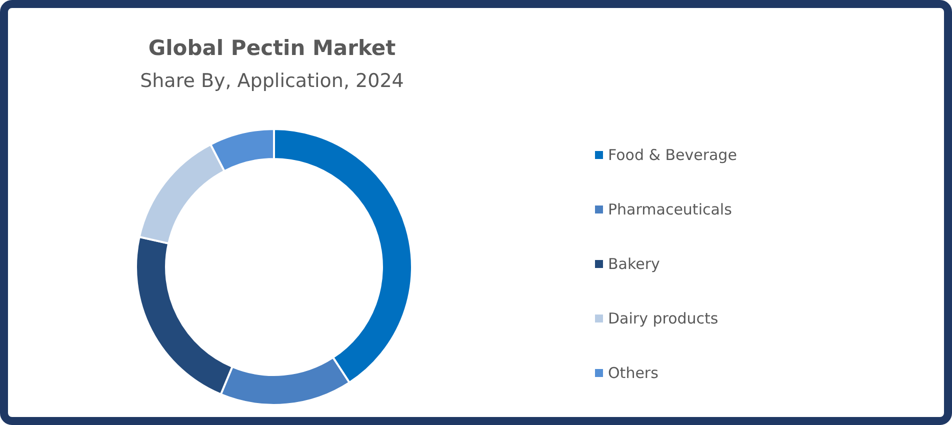  What do you see at coordinates (672, 155) in the screenshot?
I see `legend-label: Food & Beverage` at bounding box center [672, 155].